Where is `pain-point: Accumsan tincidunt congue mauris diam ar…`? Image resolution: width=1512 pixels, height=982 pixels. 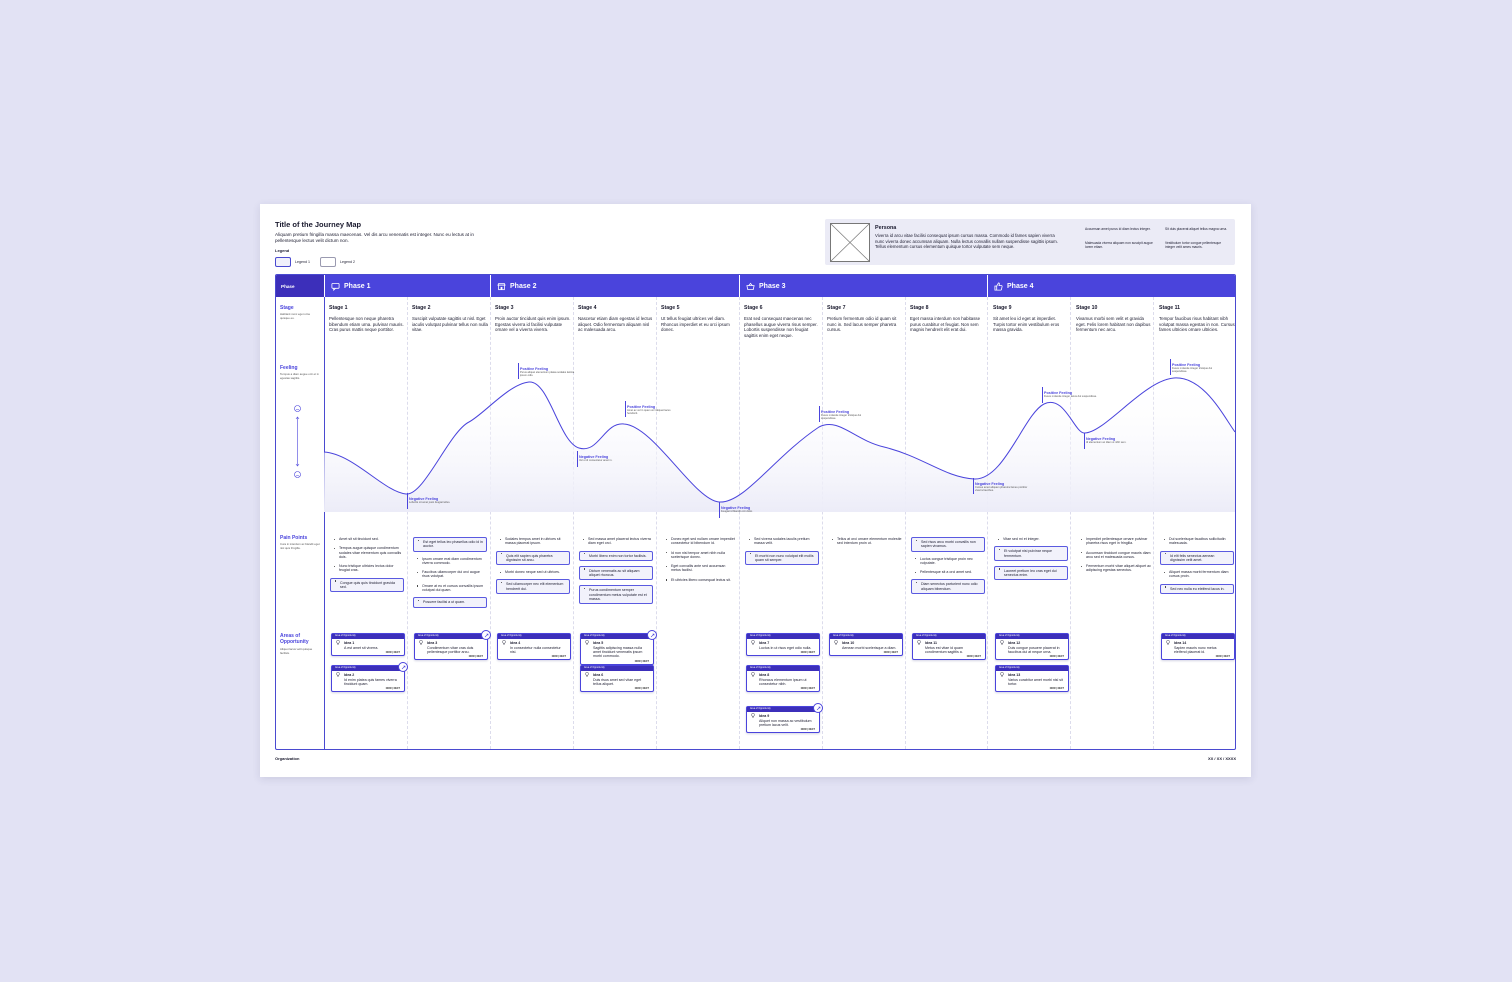 pain-point: Accumsan tincidunt congue mauris diam ar… is located at coordinates (1114, 555).